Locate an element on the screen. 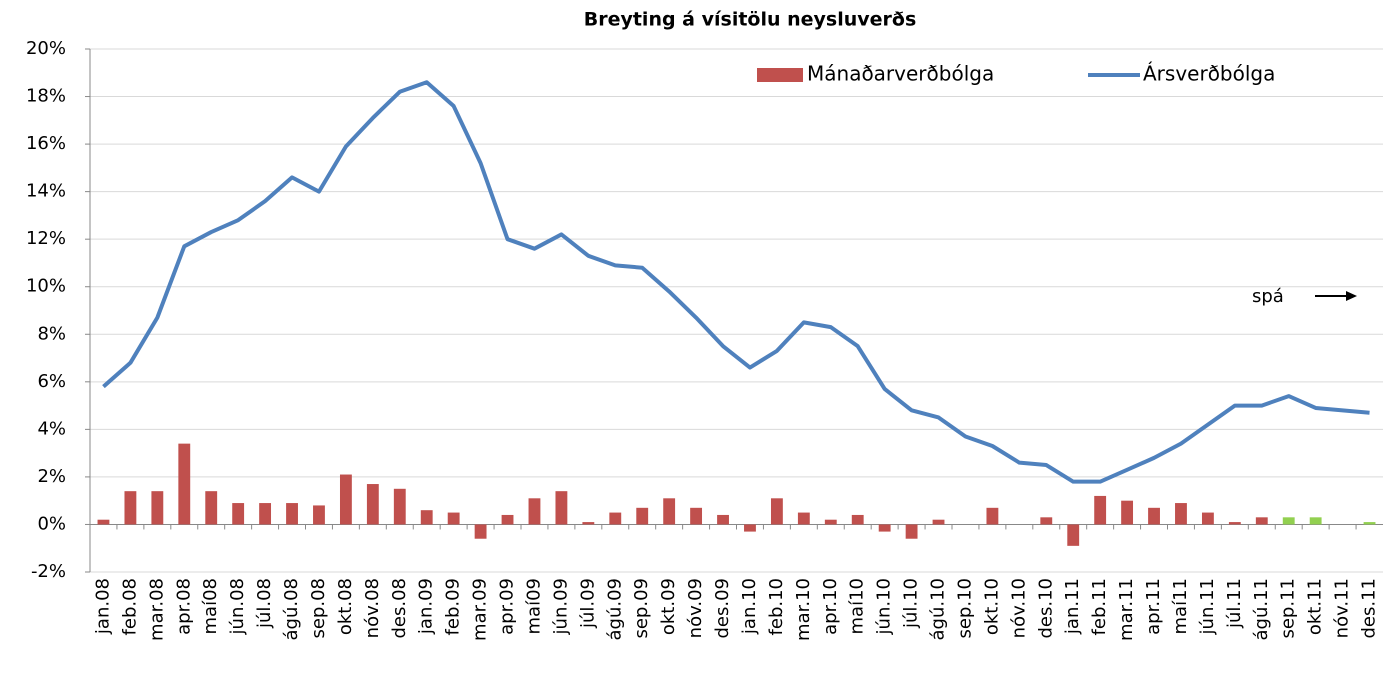 Image resolution: width=1393 pixels, height=675 pixels. x-tick-label: jan.11 is located at coordinates (1072, 606).